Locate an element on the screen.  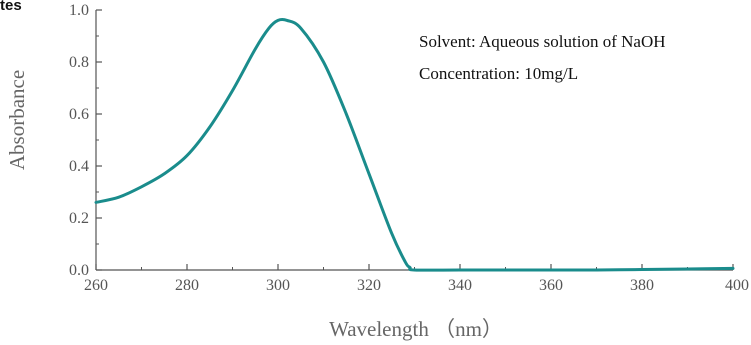
y-tick-label: 0.0 is located at coordinates (79, 270).